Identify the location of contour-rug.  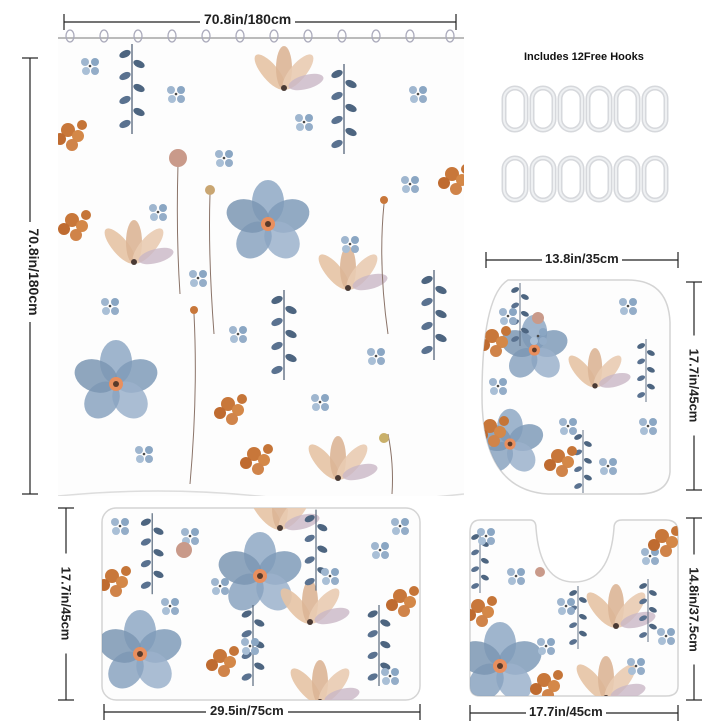
(574, 608).